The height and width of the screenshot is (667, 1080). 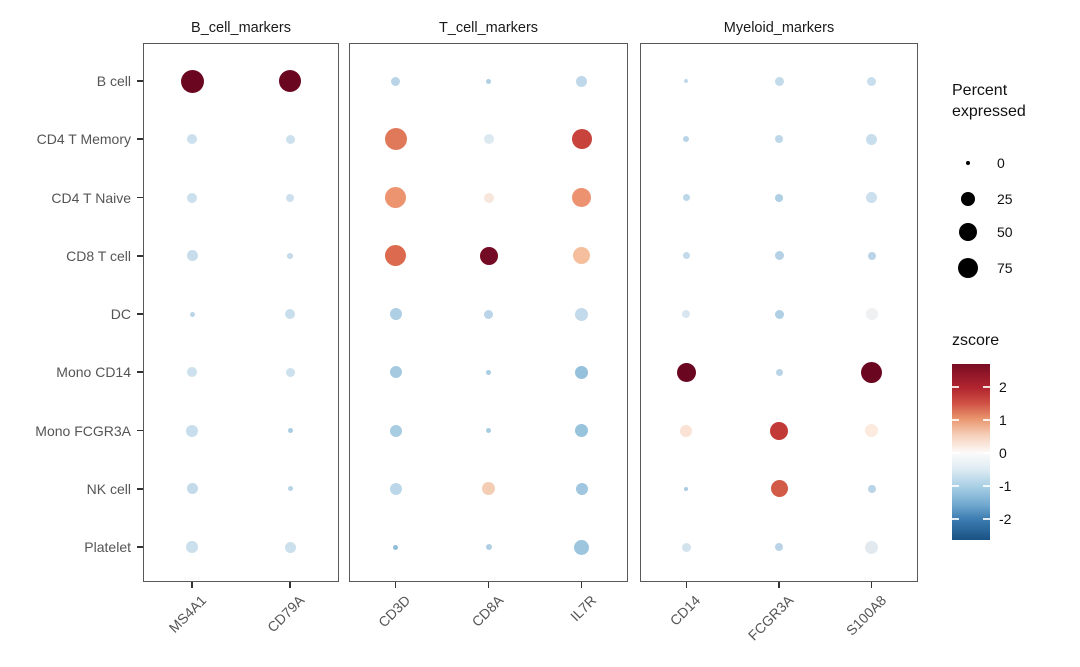 What do you see at coordinates (286, 614) in the screenshot?
I see `x-axis-label: CD79A` at bounding box center [286, 614].